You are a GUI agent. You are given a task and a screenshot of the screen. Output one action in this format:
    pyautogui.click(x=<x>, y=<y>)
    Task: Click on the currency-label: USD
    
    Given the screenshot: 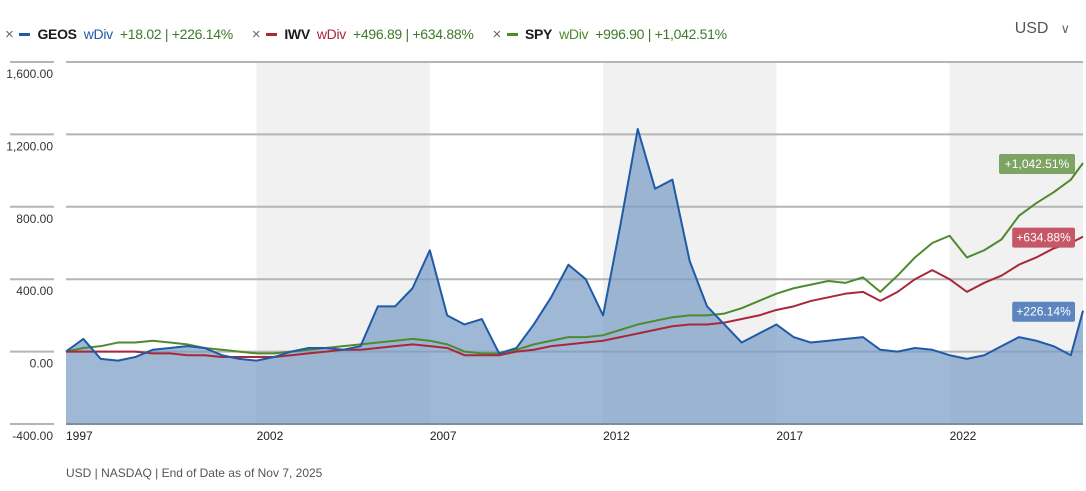 What is the action you would take?
    pyautogui.click(x=1031, y=28)
    